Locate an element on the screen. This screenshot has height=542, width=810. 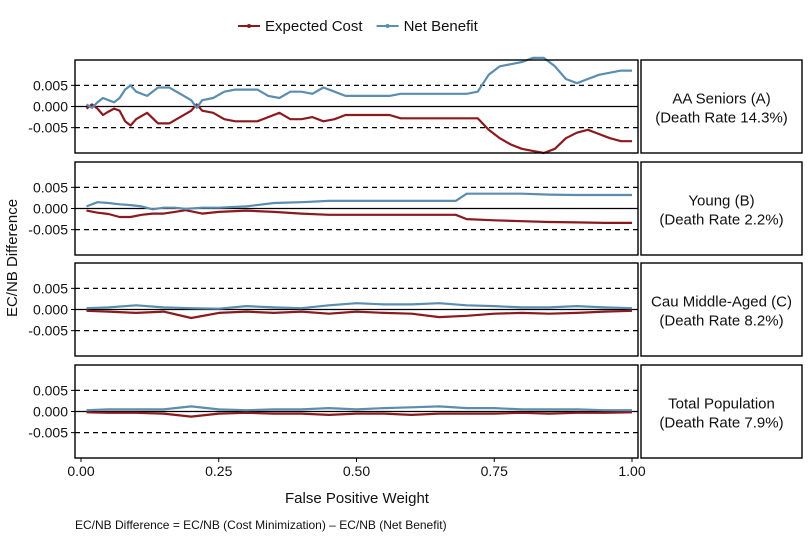
strip-label-line1: Young (B) is located at coordinates (721, 201).